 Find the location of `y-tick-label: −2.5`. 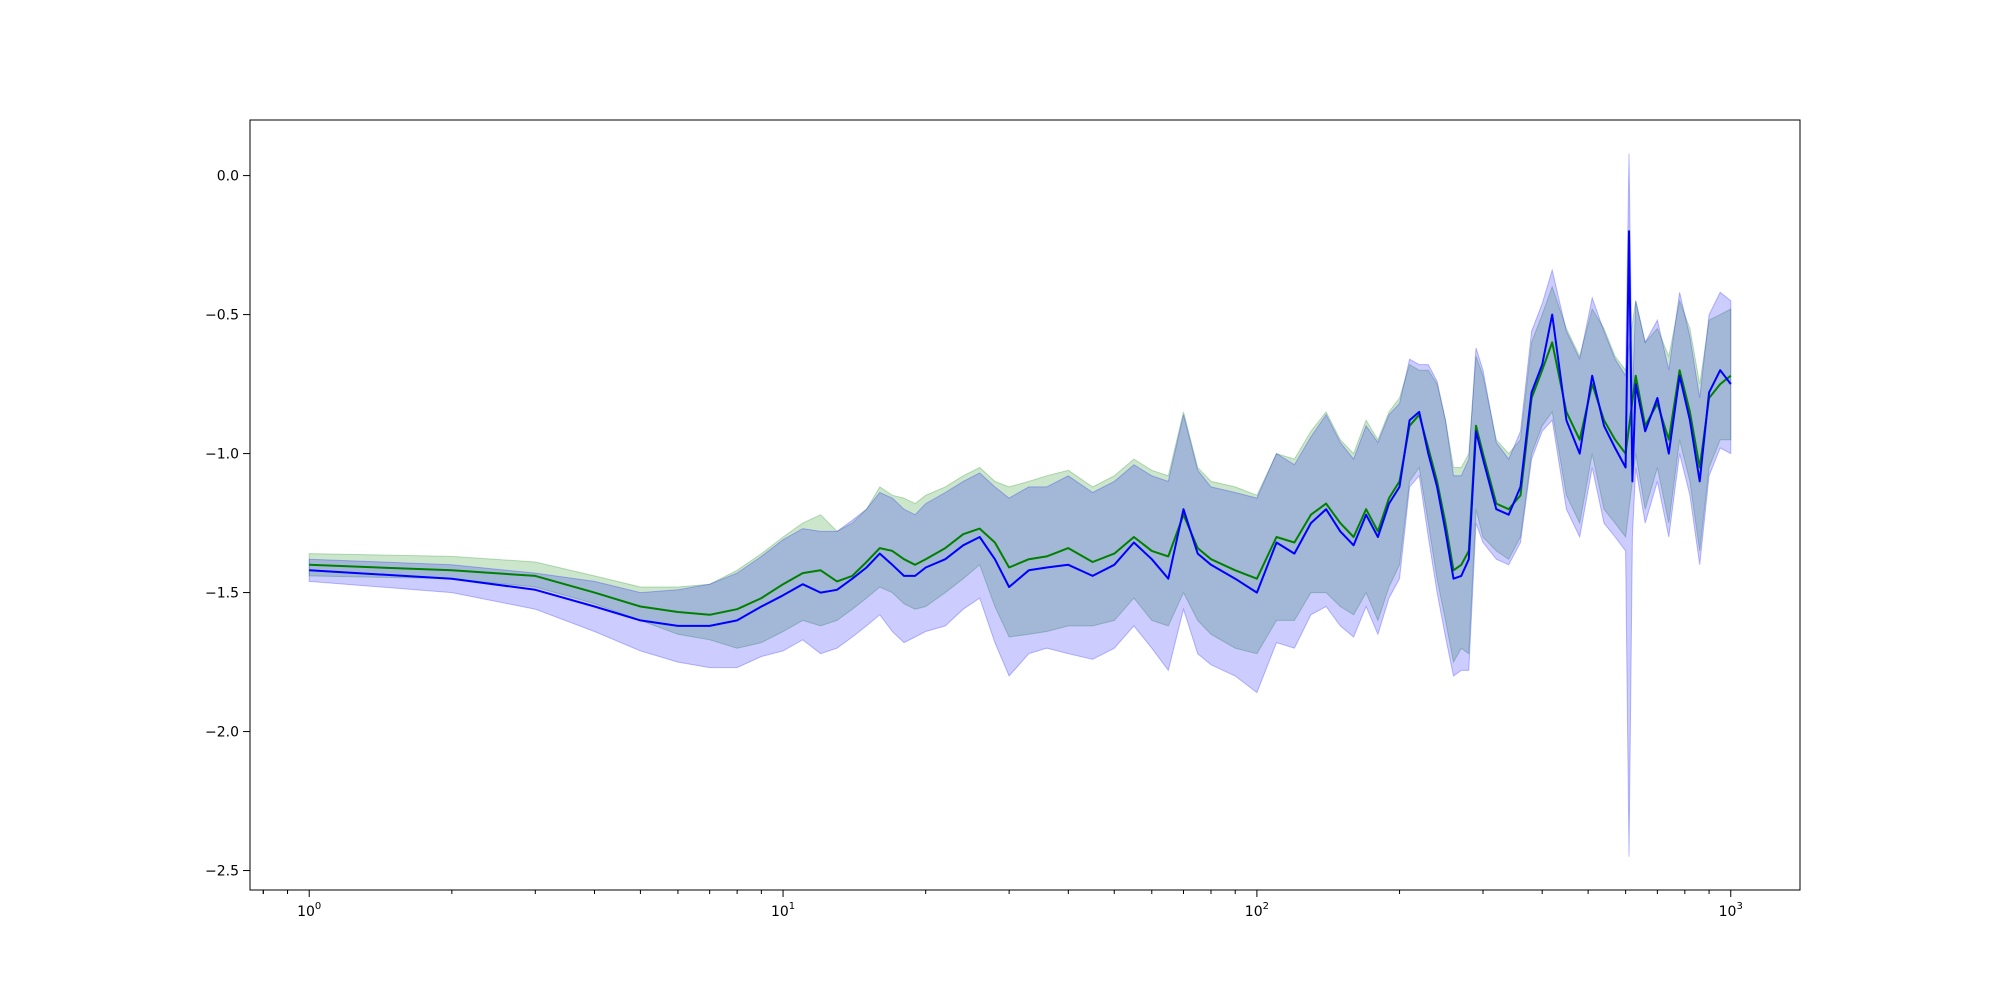

y-tick-label: −2.5 is located at coordinates (222, 872).